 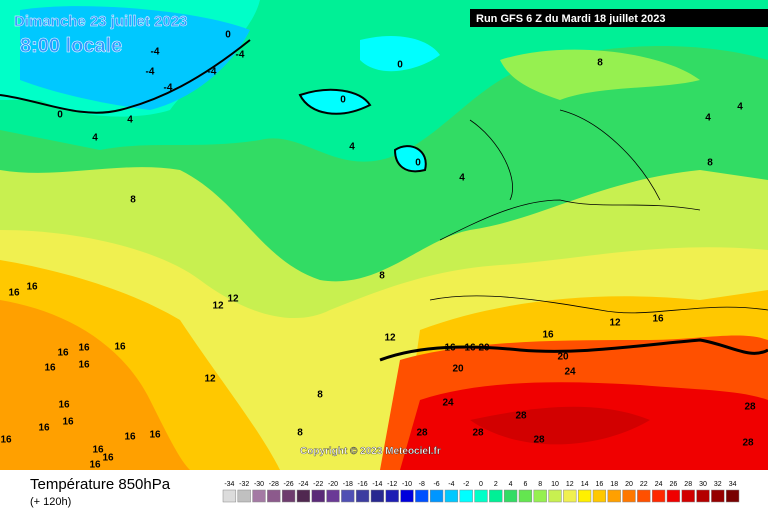 What do you see at coordinates (451, 484) in the screenshot?
I see `scale-label: -4` at bounding box center [451, 484].